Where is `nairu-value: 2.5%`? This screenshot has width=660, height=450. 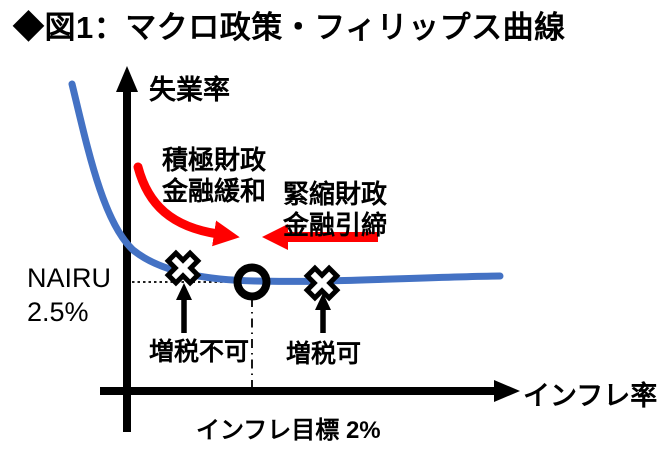 nairu-value: 2.5% is located at coordinates (58, 312).